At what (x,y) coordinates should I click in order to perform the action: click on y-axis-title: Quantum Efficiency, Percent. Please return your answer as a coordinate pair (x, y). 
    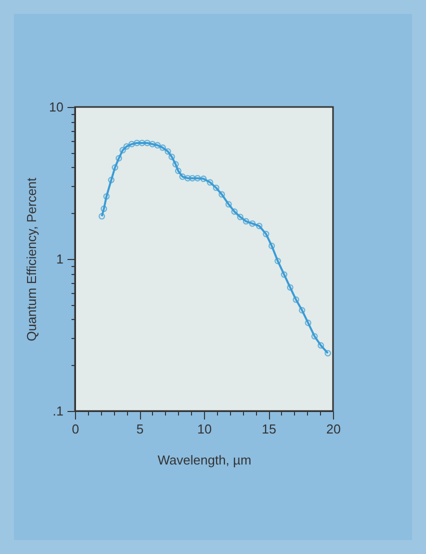
    Looking at the image, I should click on (32, 259).